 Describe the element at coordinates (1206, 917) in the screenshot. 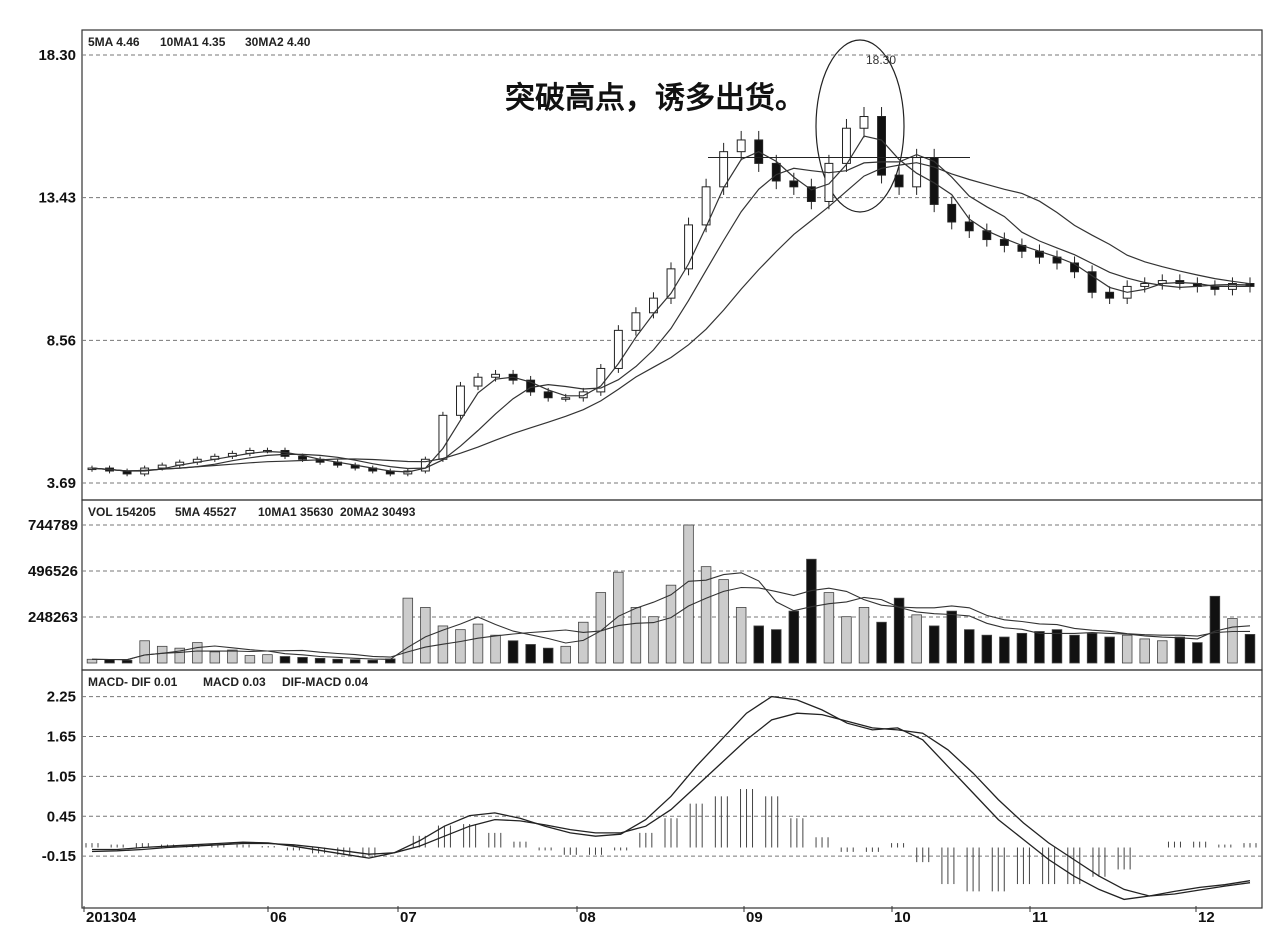

I see `x-tick-label: 12` at that location.